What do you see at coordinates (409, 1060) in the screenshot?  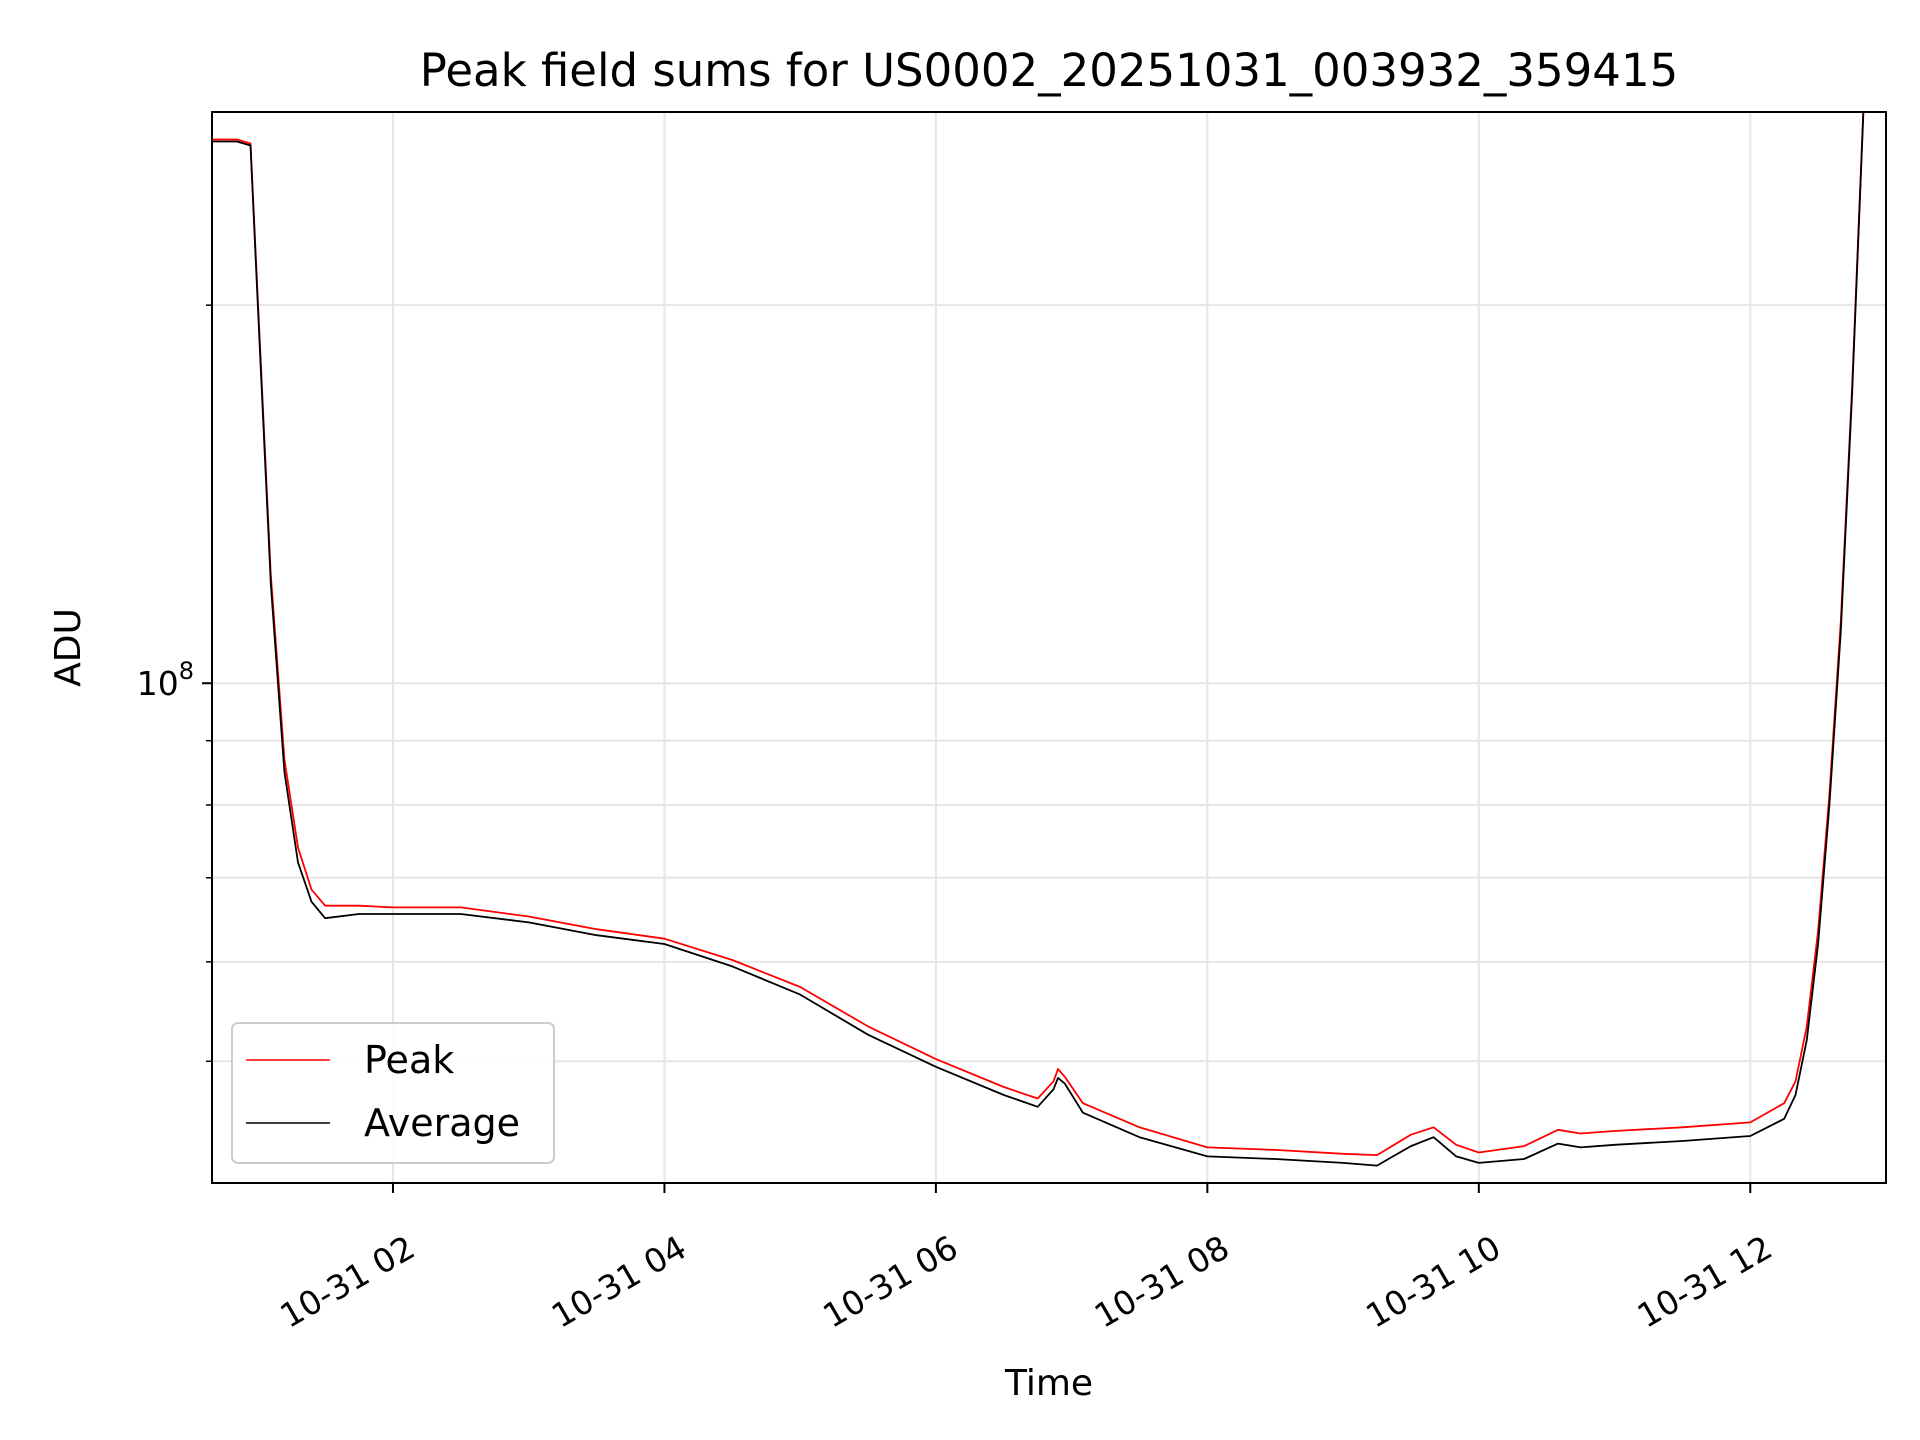 I see `legend-label-peak: Peak` at bounding box center [409, 1060].